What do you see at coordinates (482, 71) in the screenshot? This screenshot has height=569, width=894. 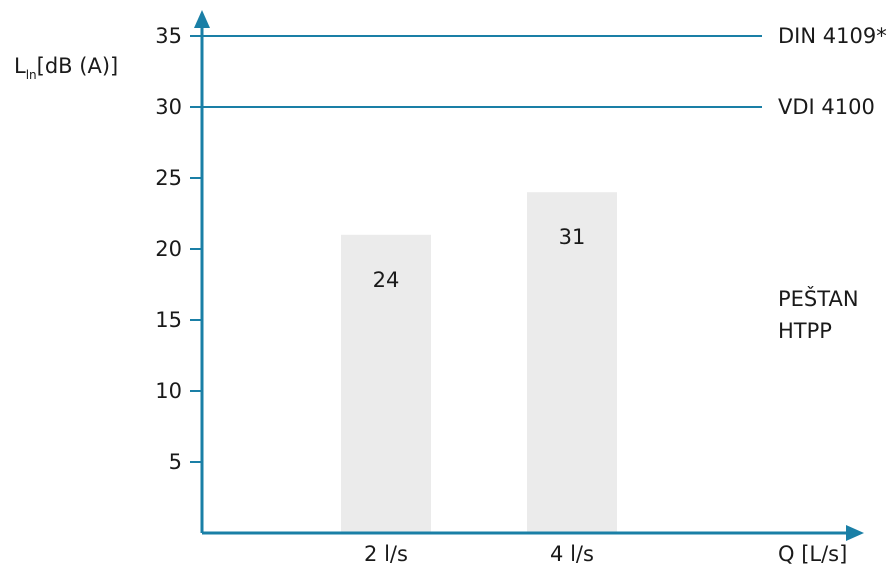 I see `reference-lines-group` at bounding box center [482, 71].